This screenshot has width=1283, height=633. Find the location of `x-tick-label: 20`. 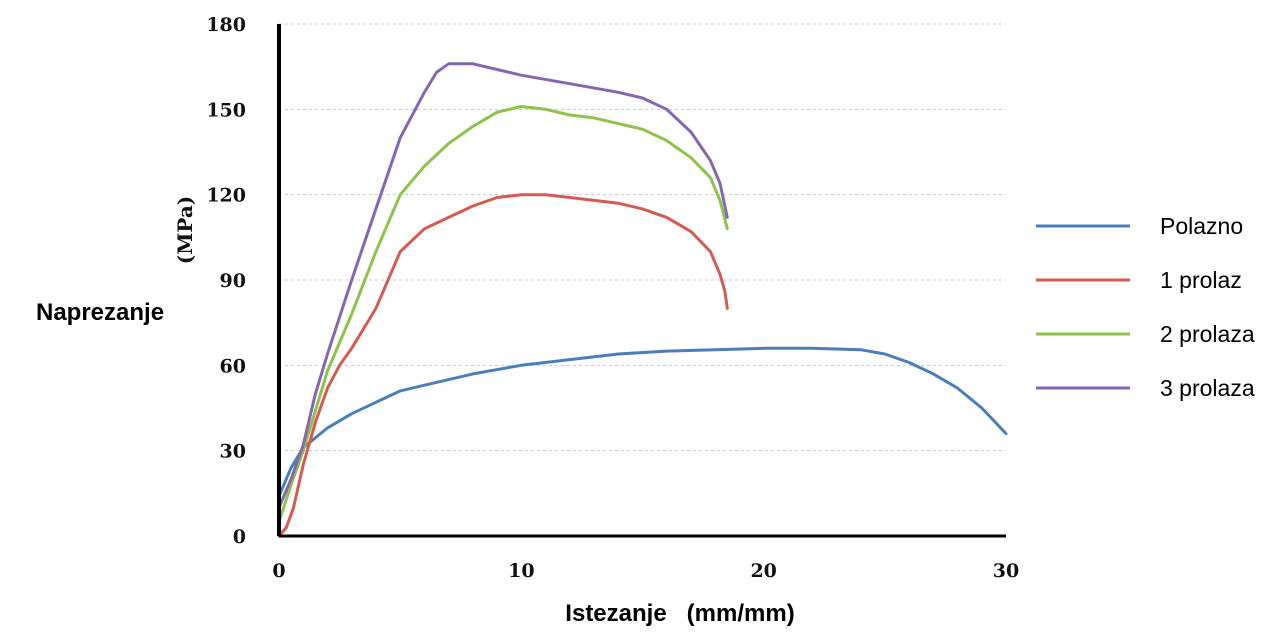

x-tick-label: 20 is located at coordinates (763, 571).